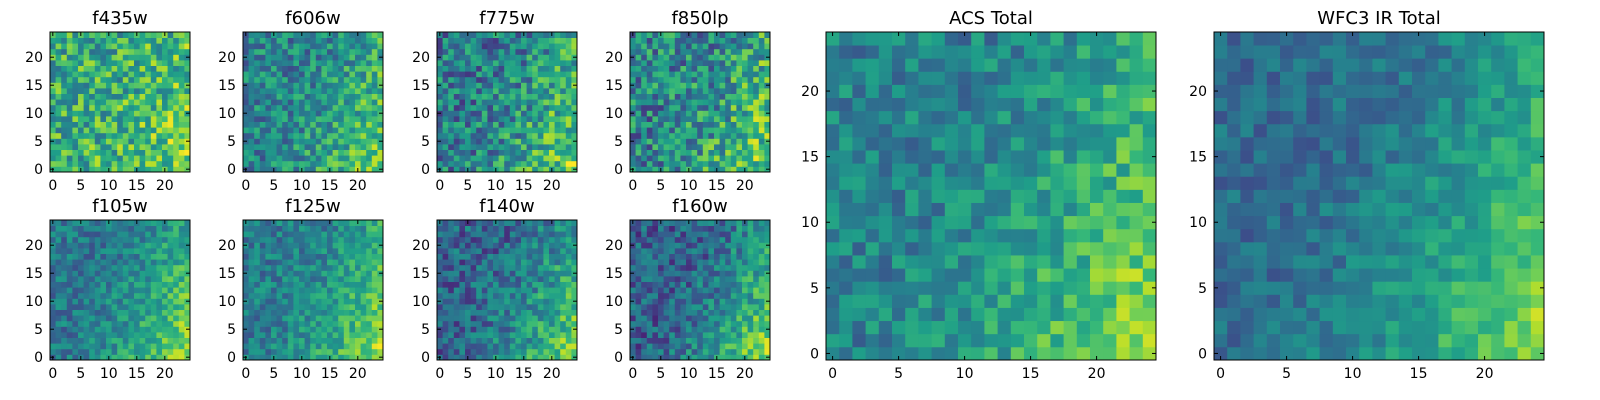  Describe the element at coordinates (313, 102) in the screenshot. I see `heatmap-cells` at that location.